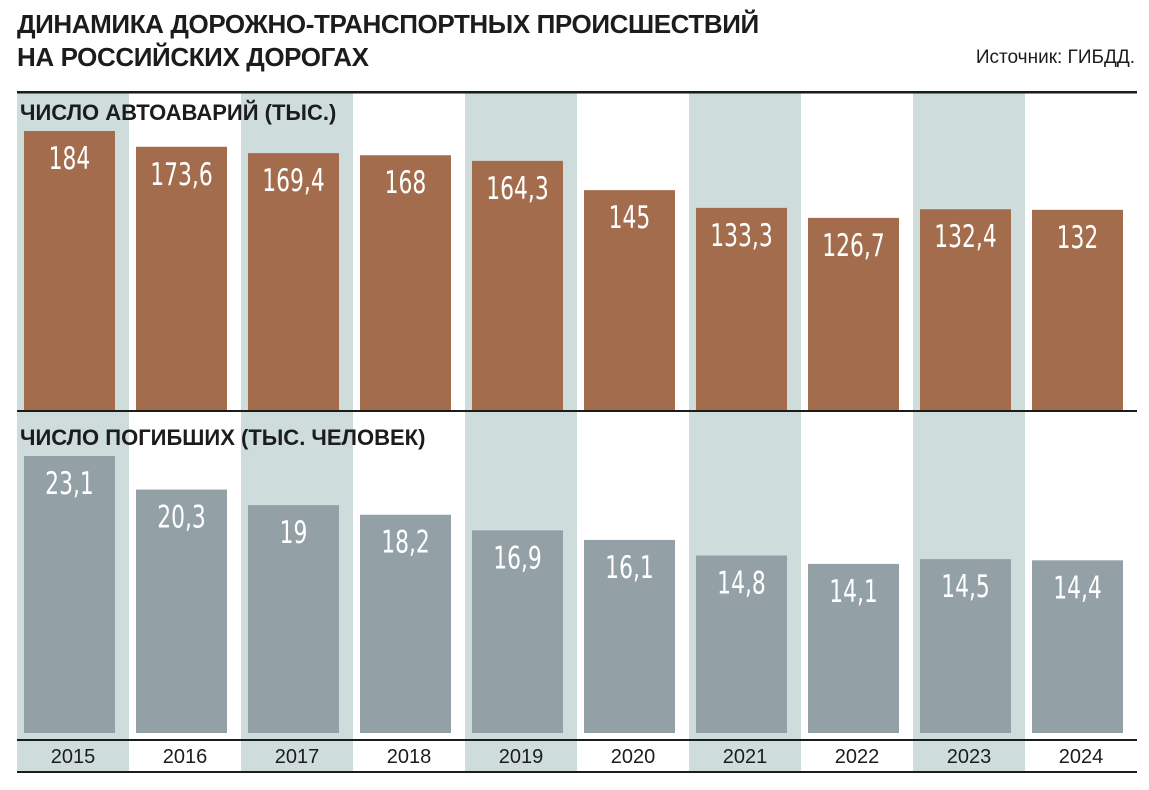 The width and height of the screenshot is (1149, 790). What do you see at coordinates (1078, 238) in the screenshot?
I see `accidents-value-label-2024: 132` at bounding box center [1078, 238].